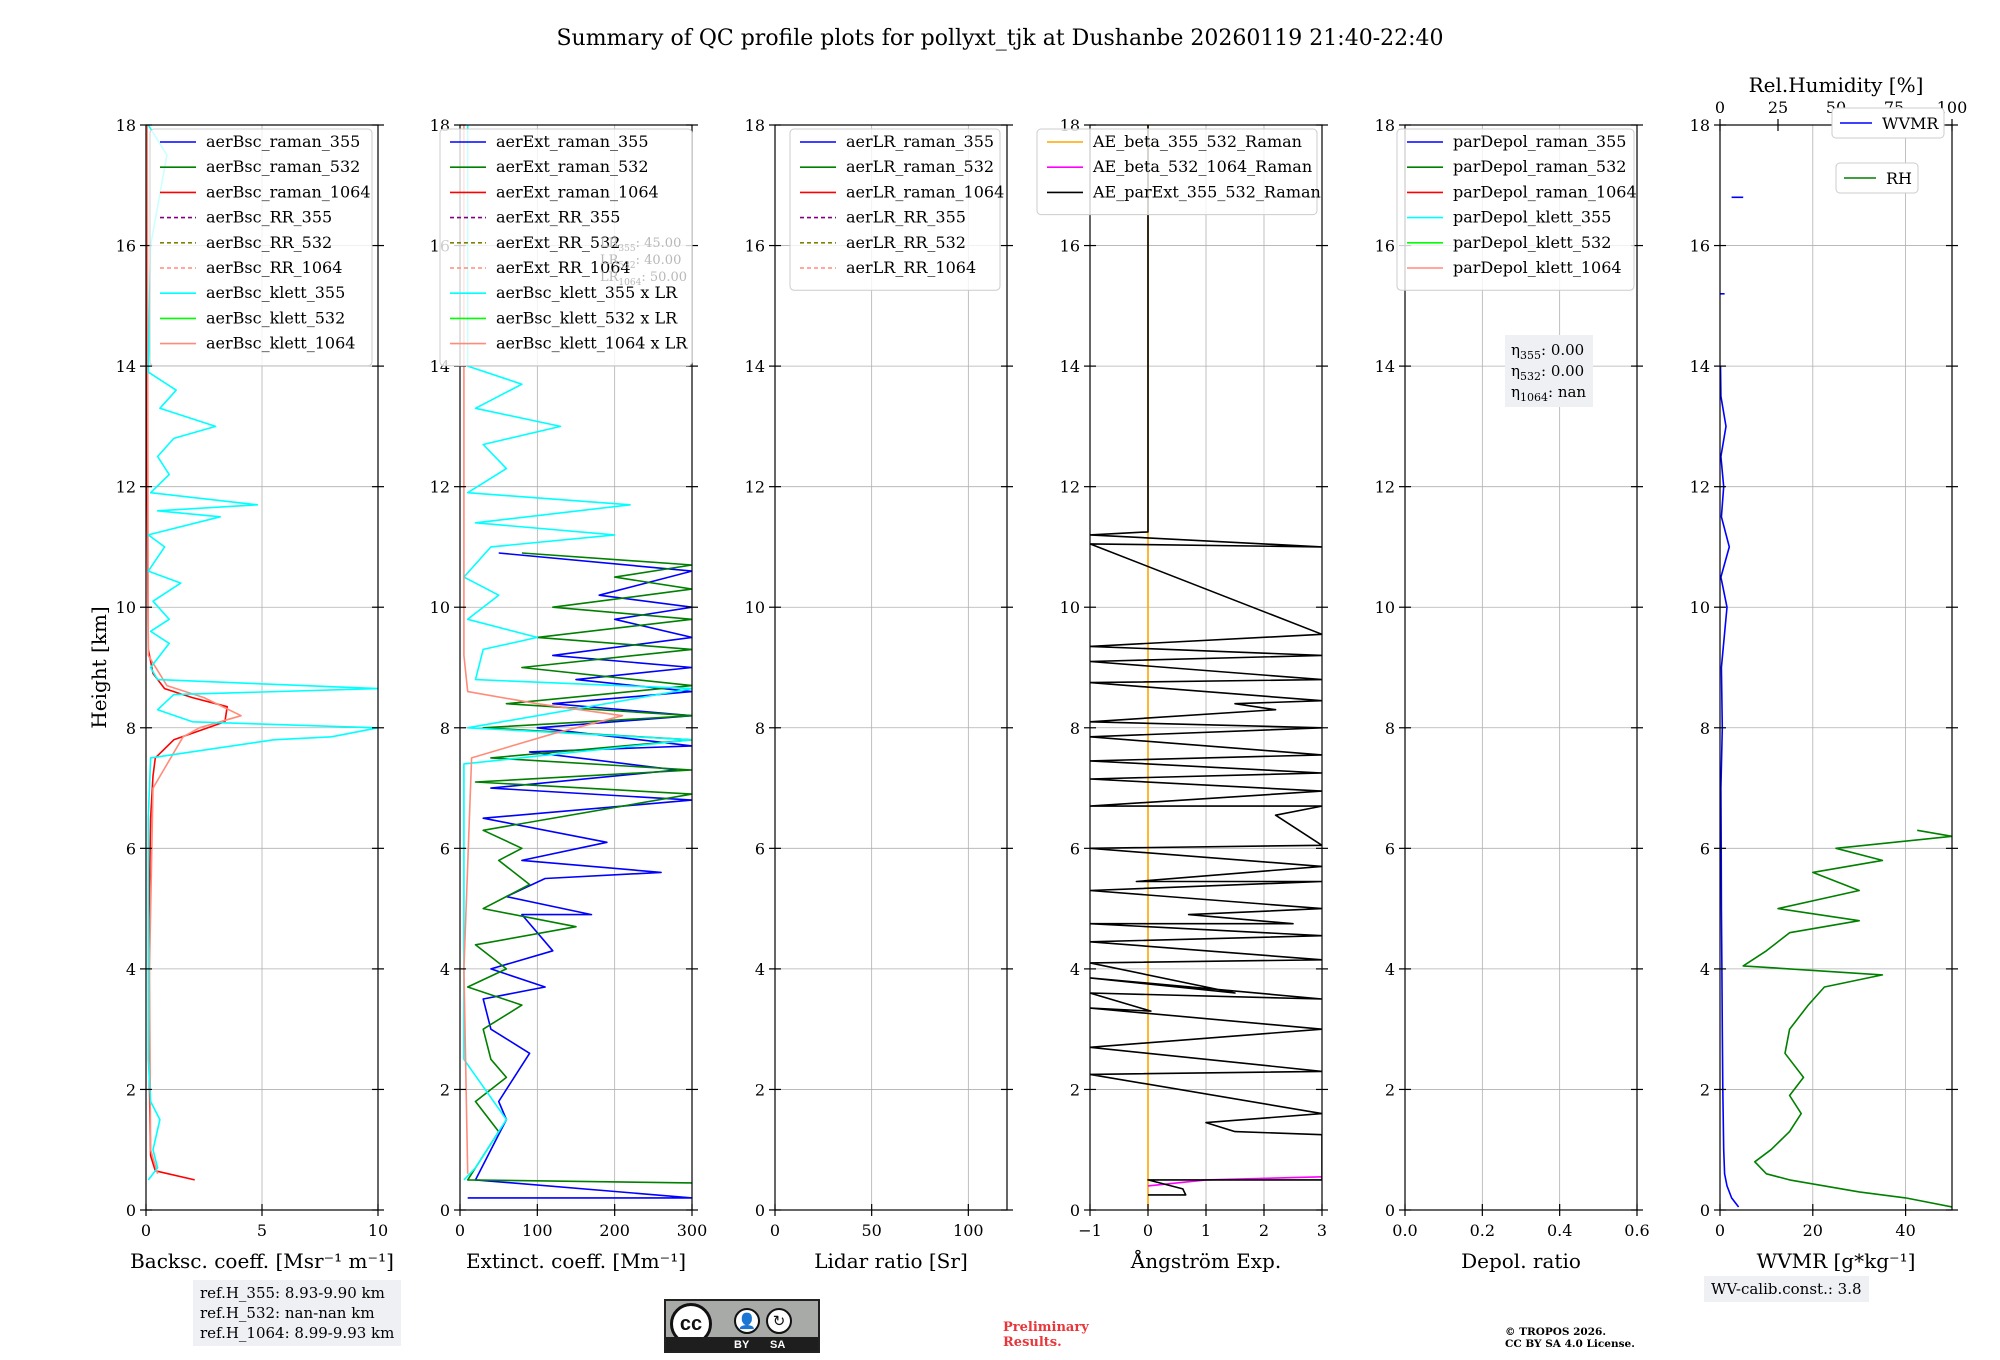 Image resolution: width=2000 pixels, height=1360 pixels. I want to click on eta-label: η532: 0.00, so click(1547, 372).